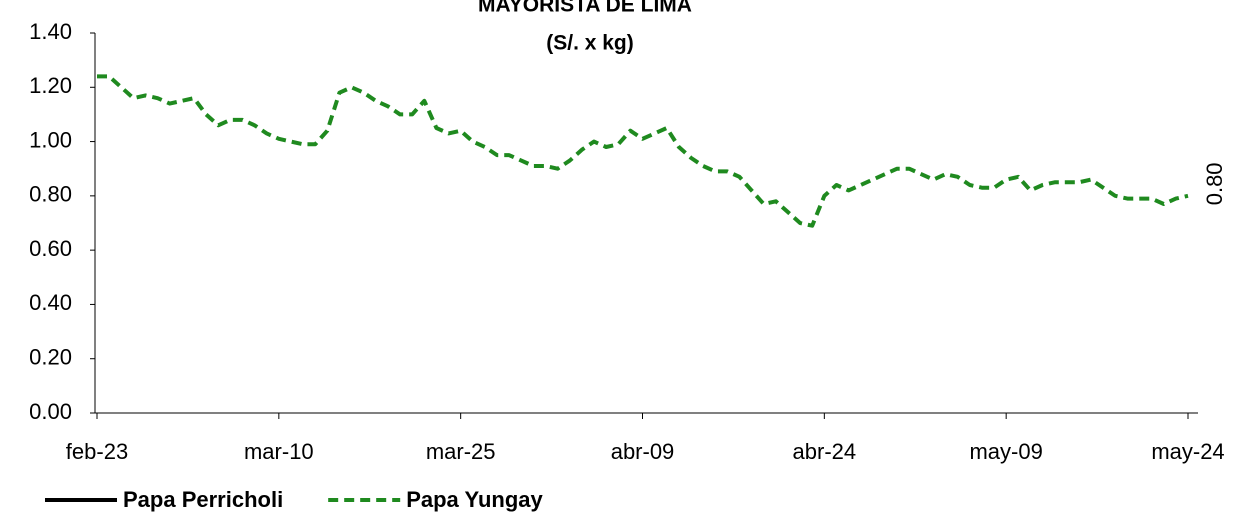 This screenshot has width=1238, height=516. Describe the element at coordinates (50, 248) in the screenshot. I see `y-tick-label: 0.60` at that location.